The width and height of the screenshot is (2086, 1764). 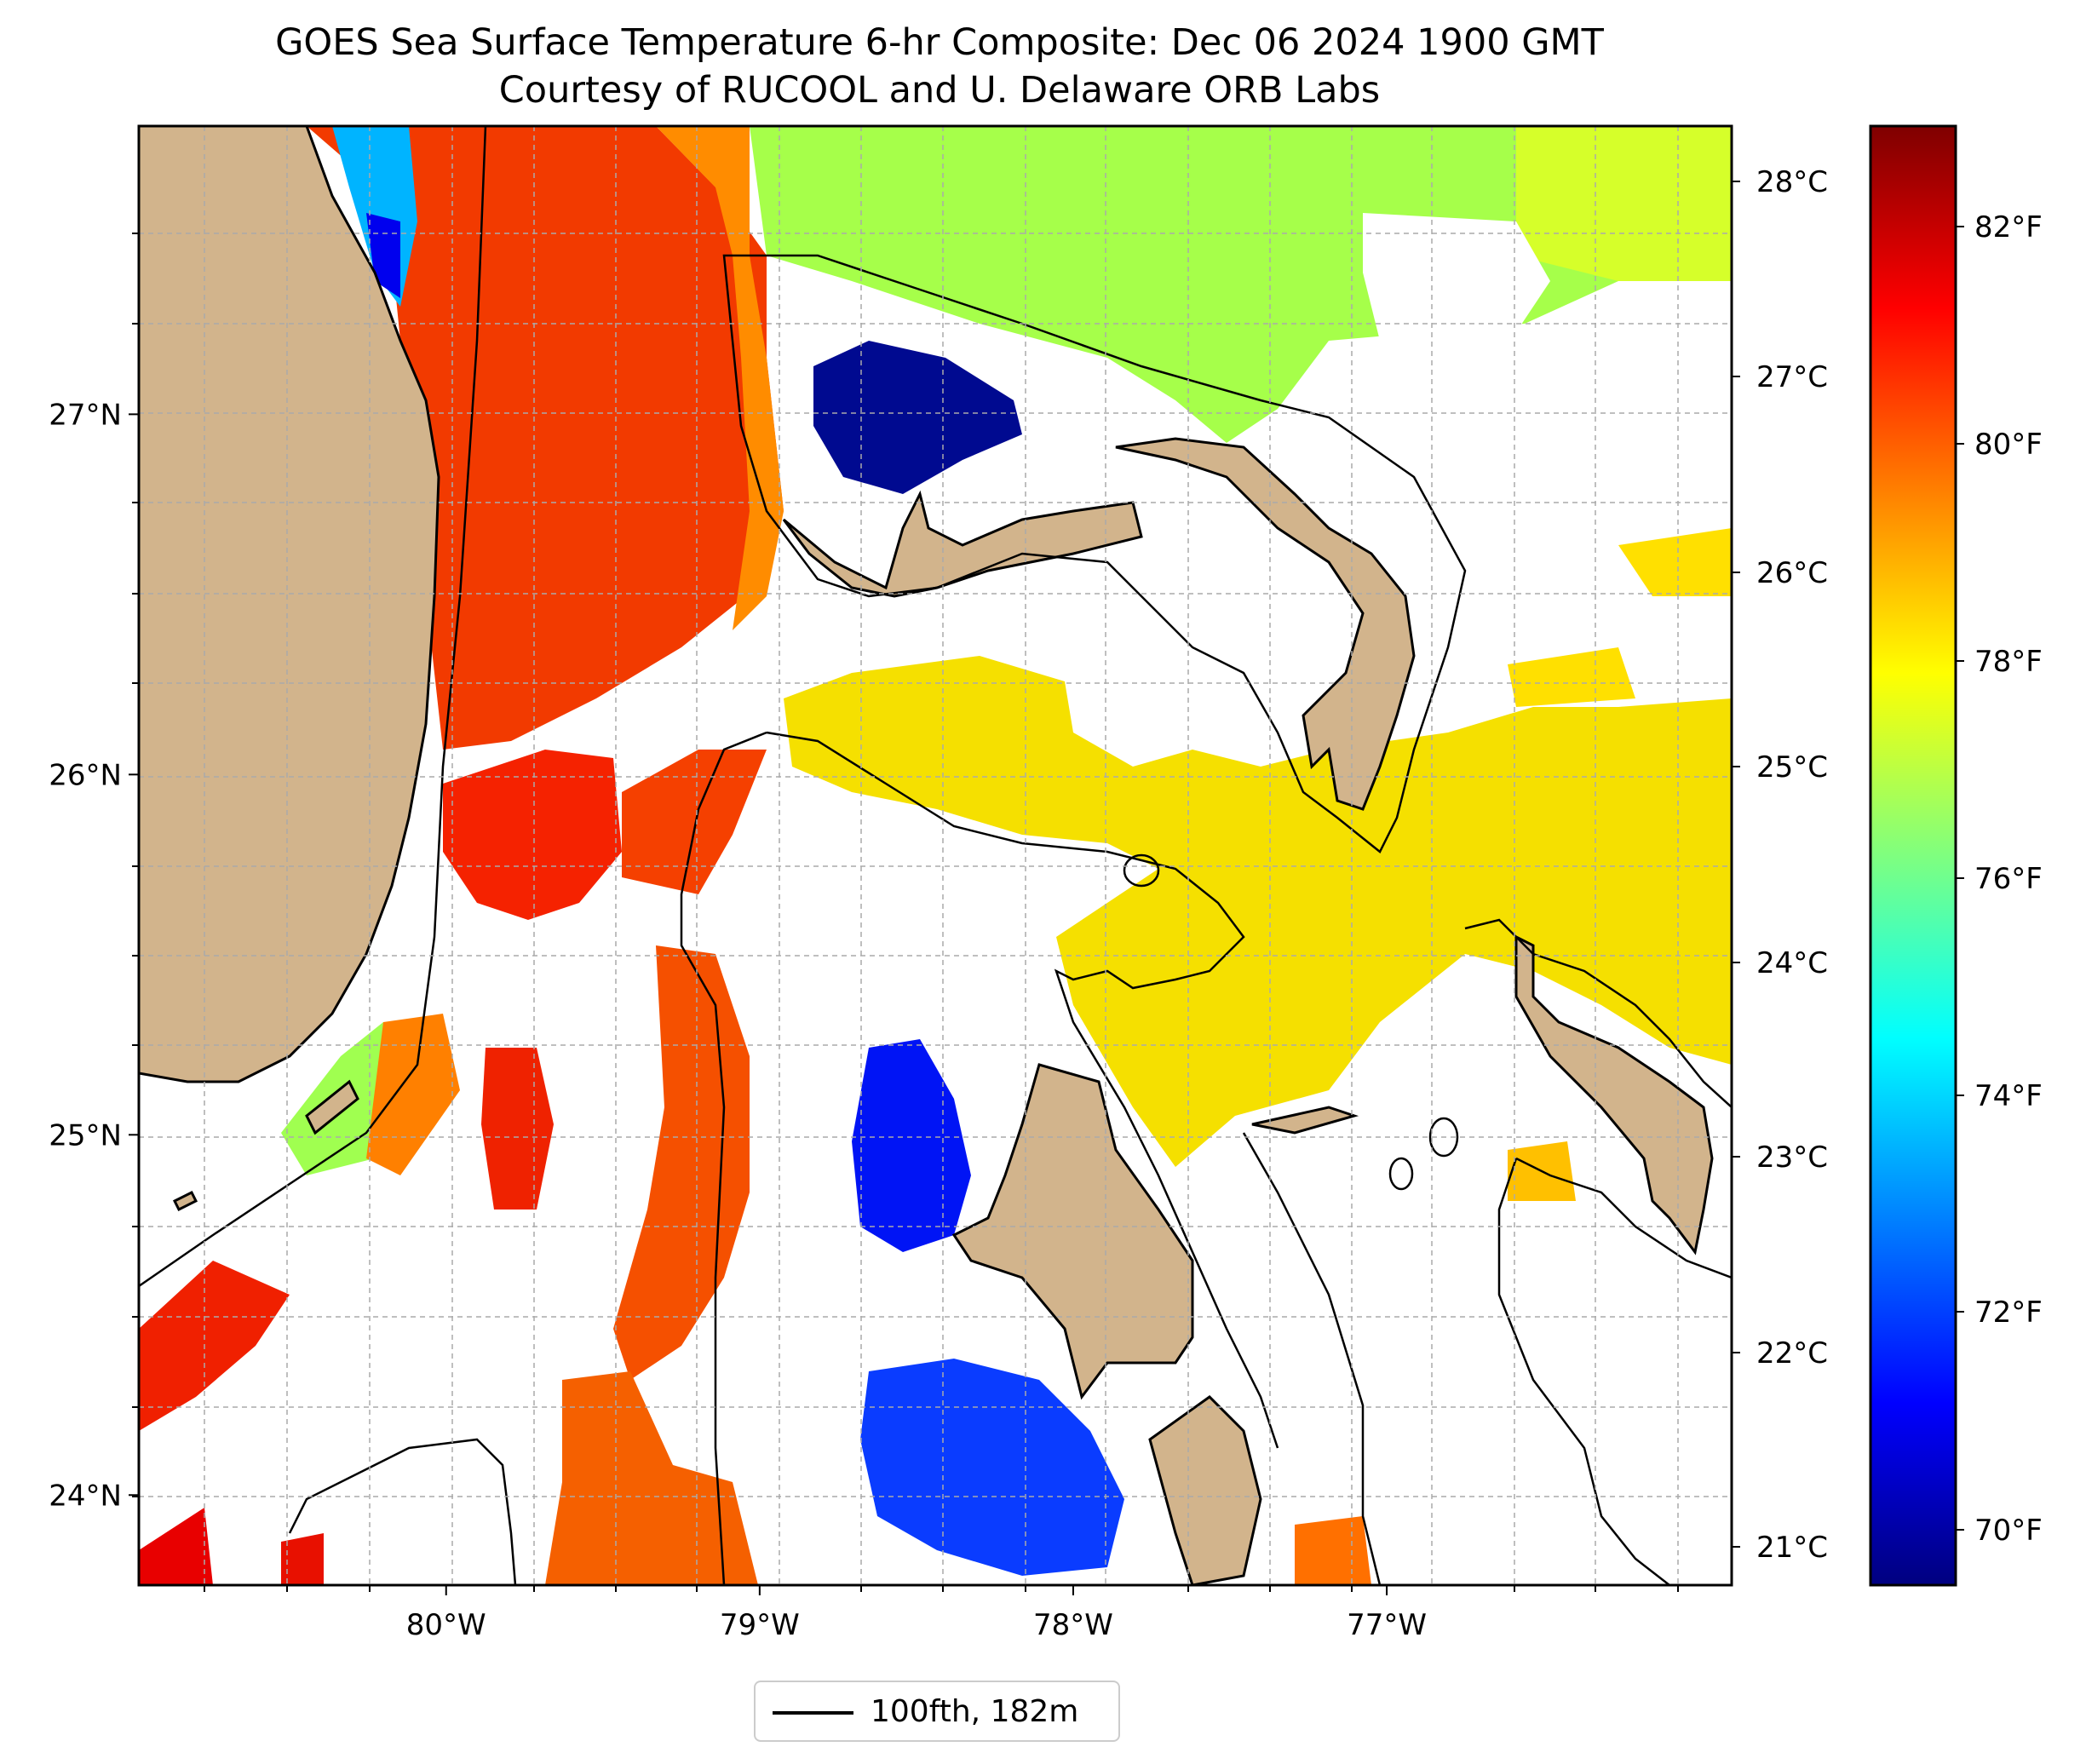 What do you see at coordinates (413, 1094) in the screenshot?
I see `sst-patch-keys-orange` at bounding box center [413, 1094].